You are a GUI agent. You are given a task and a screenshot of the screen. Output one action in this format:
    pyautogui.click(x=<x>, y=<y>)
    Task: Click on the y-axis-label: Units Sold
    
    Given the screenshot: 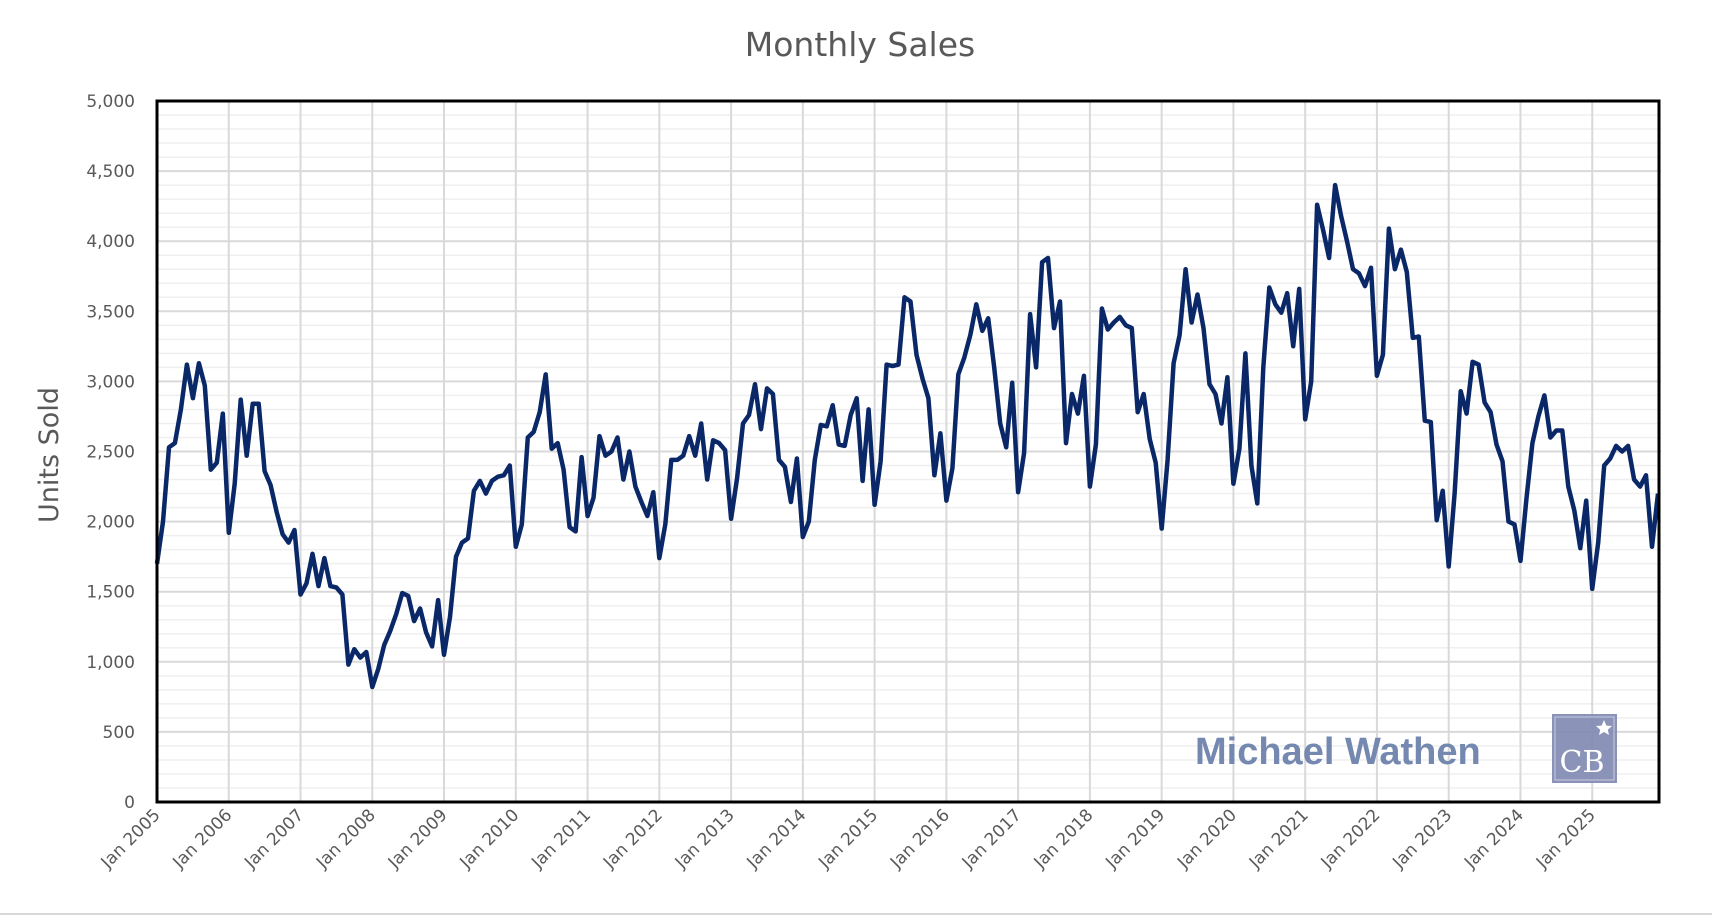 What is the action you would take?
    pyautogui.click(x=49, y=455)
    